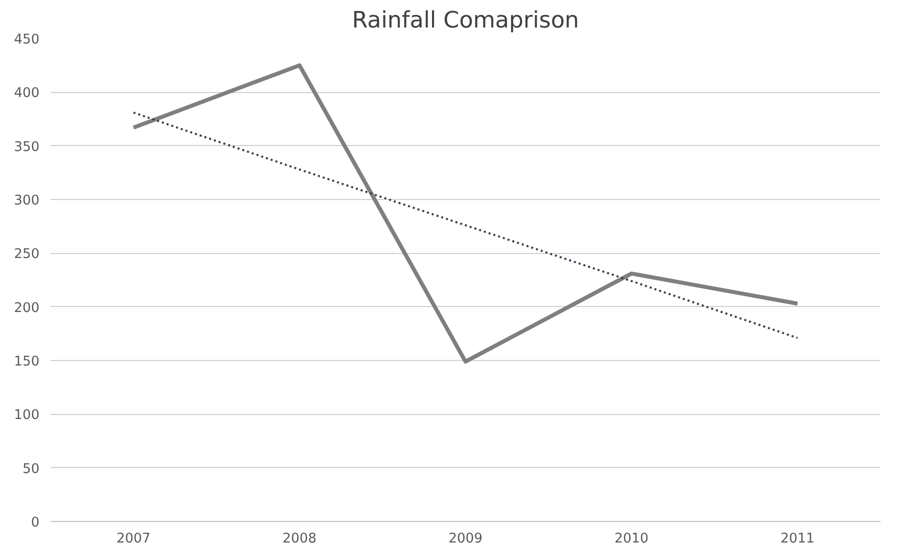 This screenshot has width=924, height=550. I want to click on y-tick-label: 400, so click(27, 94).